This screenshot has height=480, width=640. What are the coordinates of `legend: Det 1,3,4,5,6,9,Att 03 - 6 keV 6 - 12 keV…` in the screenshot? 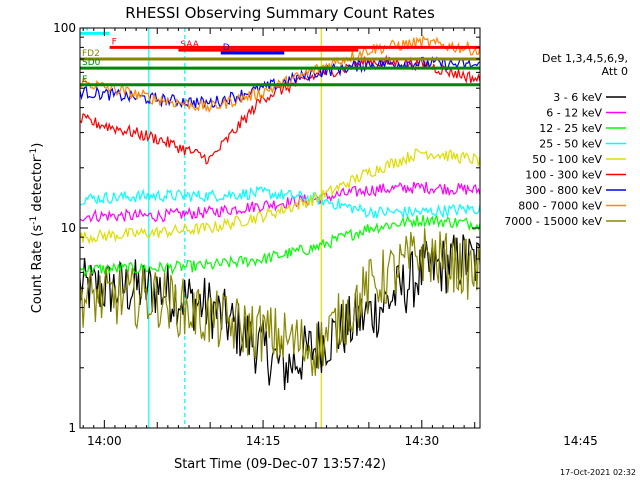 It's located at (566, 140).